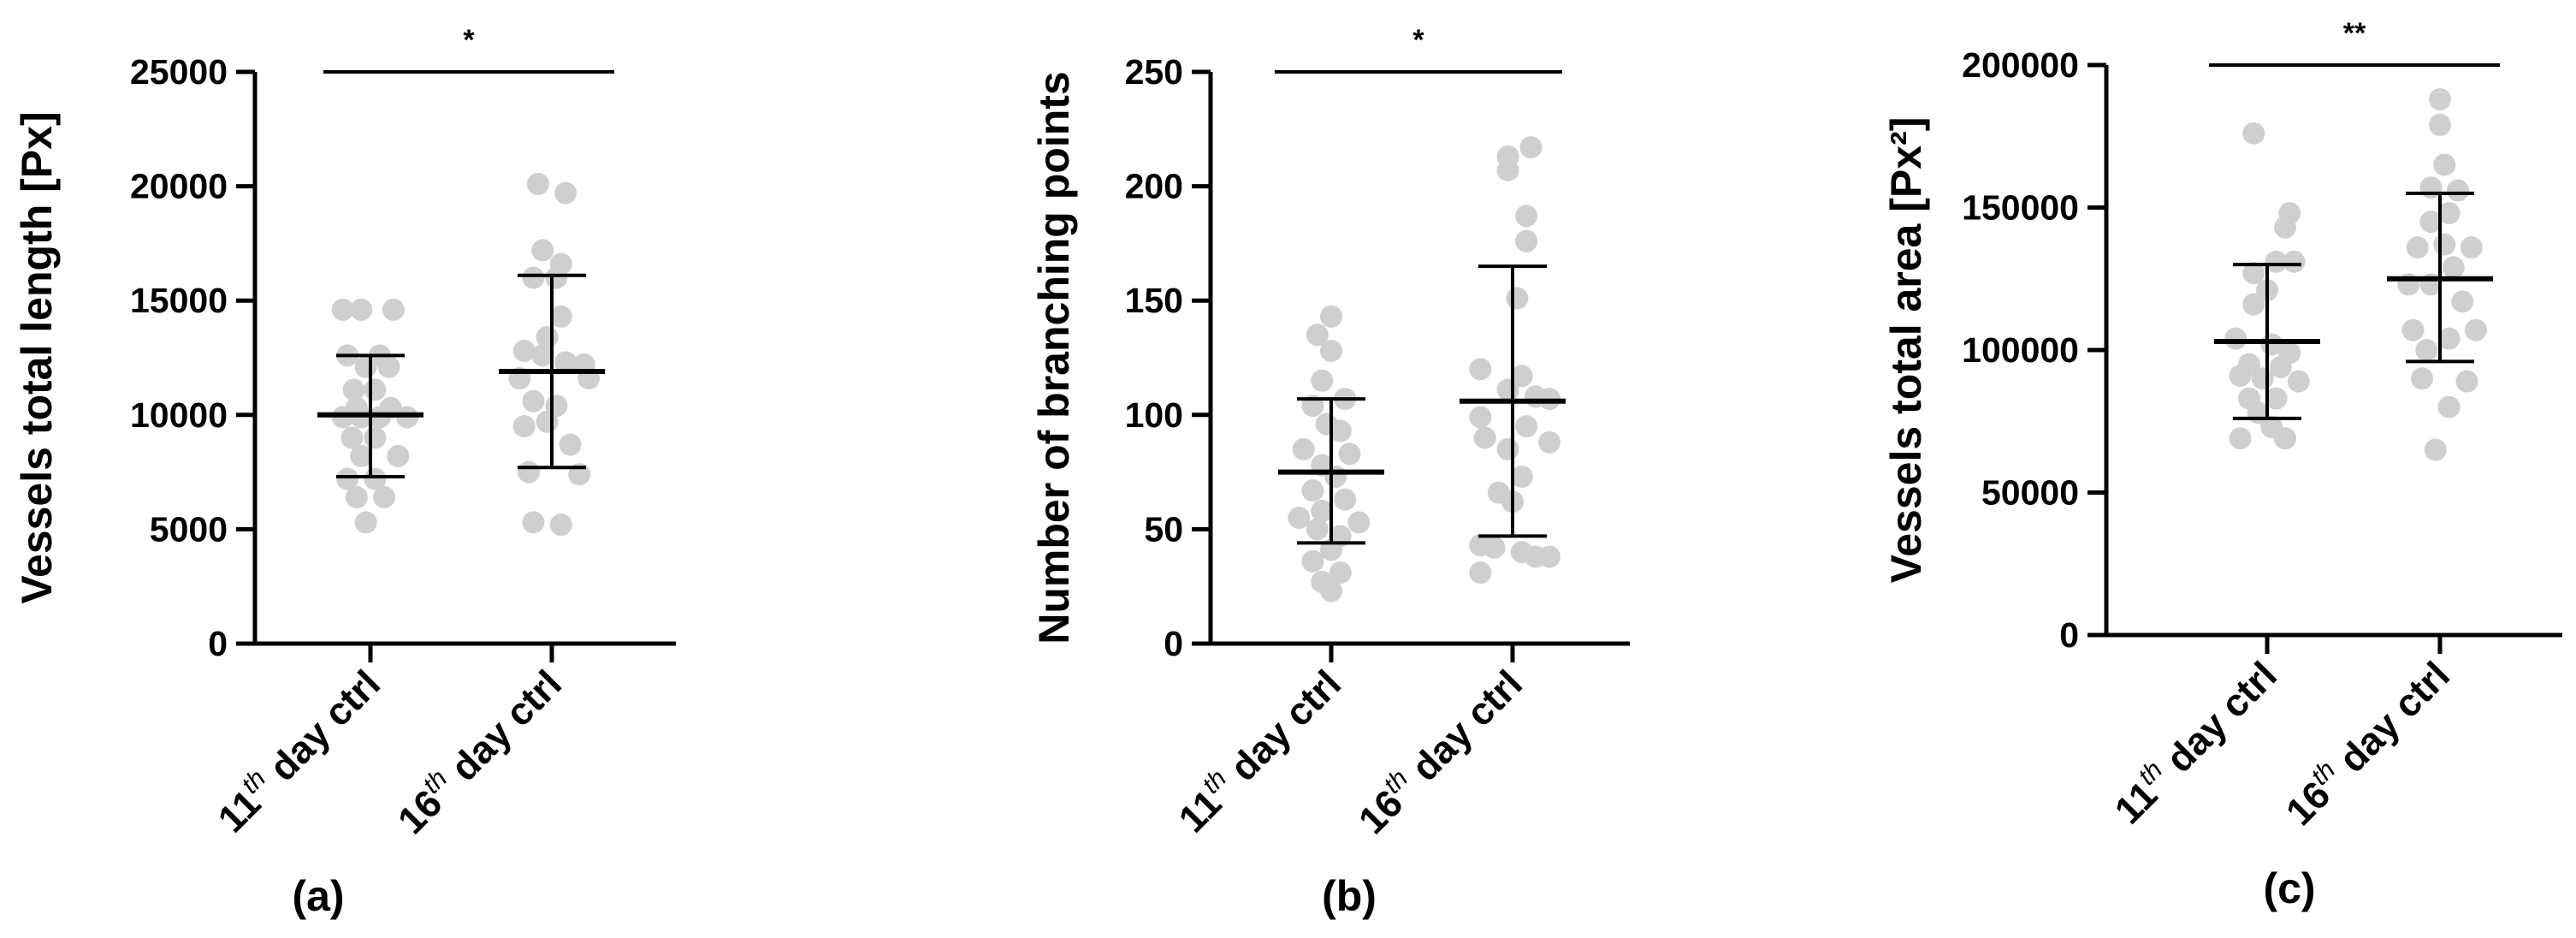 The image size is (2576, 938). What do you see at coordinates (2020, 65) in the screenshot?
I see `y-tick-label: 200000` at bounding box center [2020, 65].